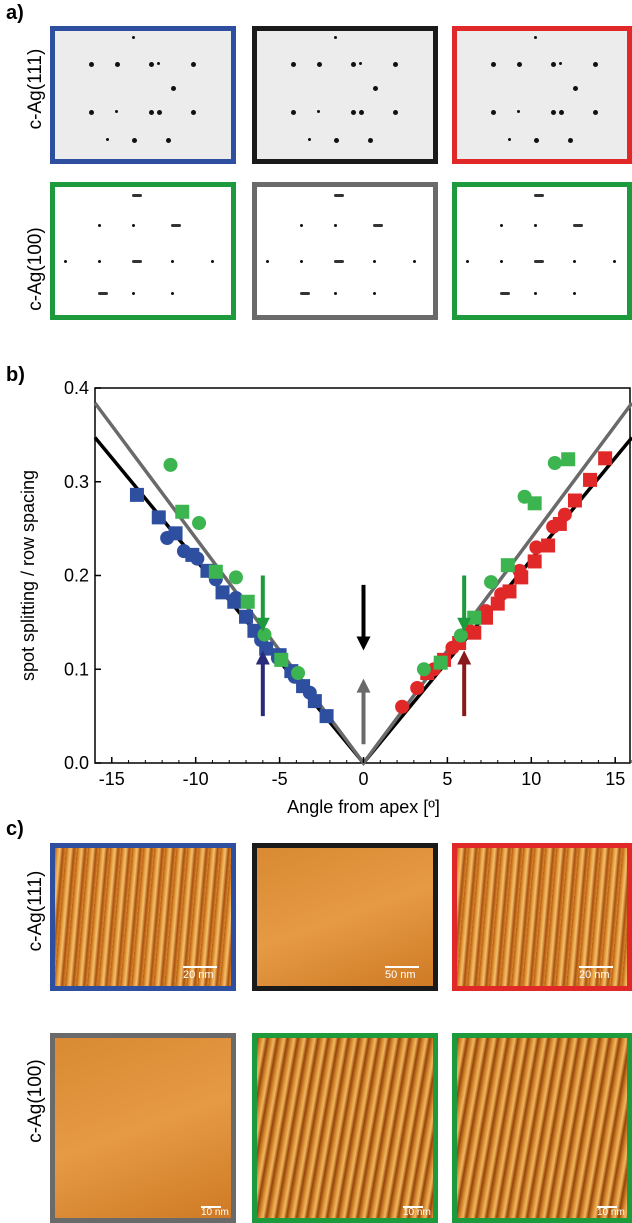  I want to click on y-tick-label: 0.1, so click(76, 669).